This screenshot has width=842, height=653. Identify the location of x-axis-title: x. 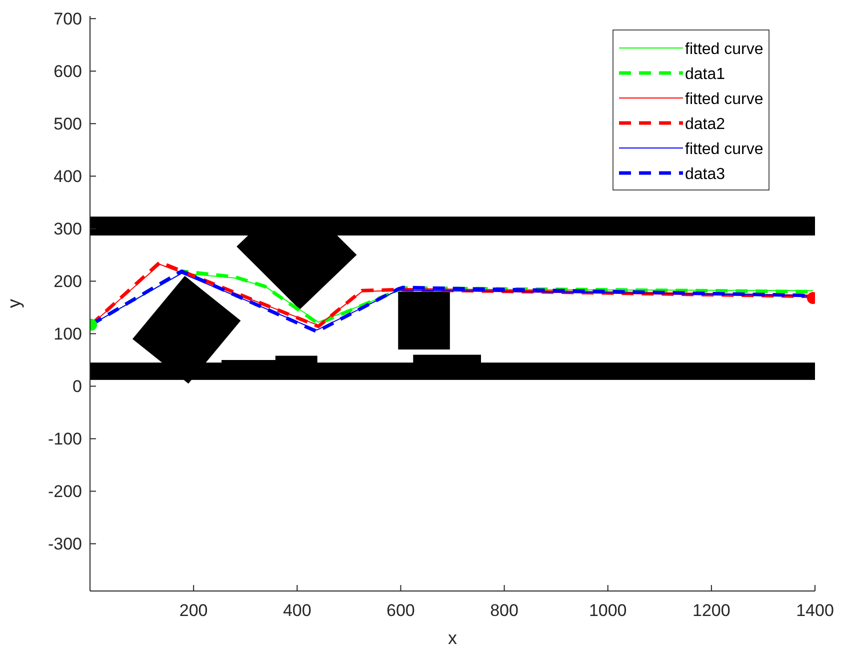
(452, 638).